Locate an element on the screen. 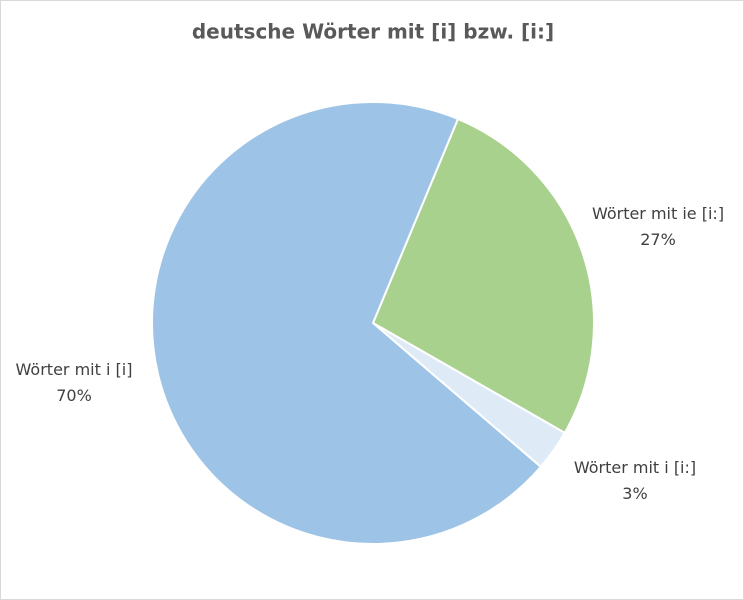  value-label: 70% is located at coordinates (74, 395).